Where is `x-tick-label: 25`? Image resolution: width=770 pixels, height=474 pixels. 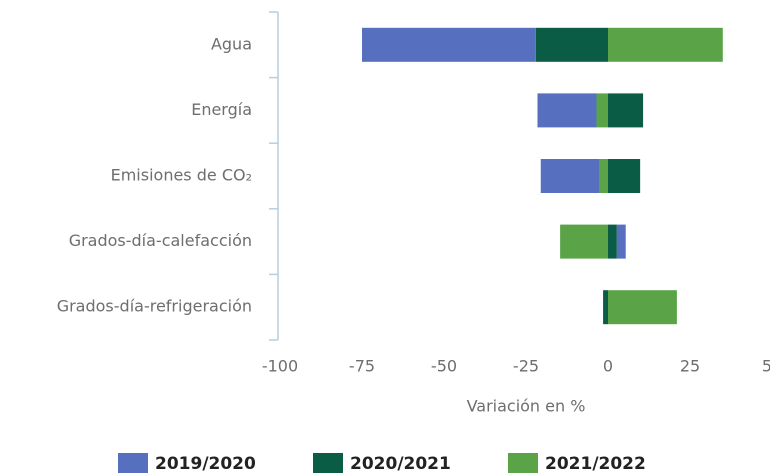
x-tick-label: 25 is located at coordinates (690, 366).